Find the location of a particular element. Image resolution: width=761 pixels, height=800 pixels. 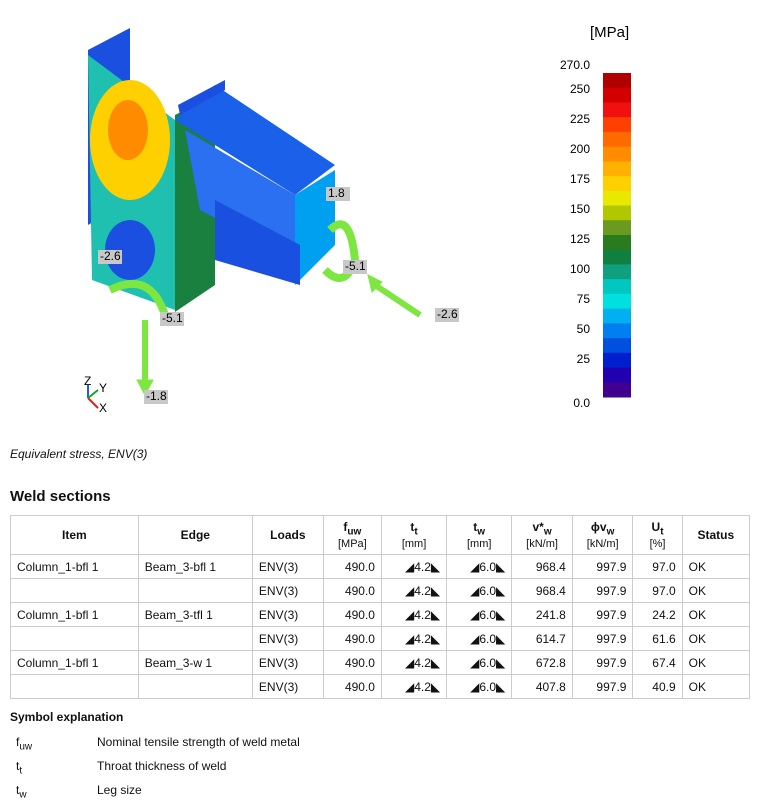

load-label: -1.8 is located at coordinates (156, 396).